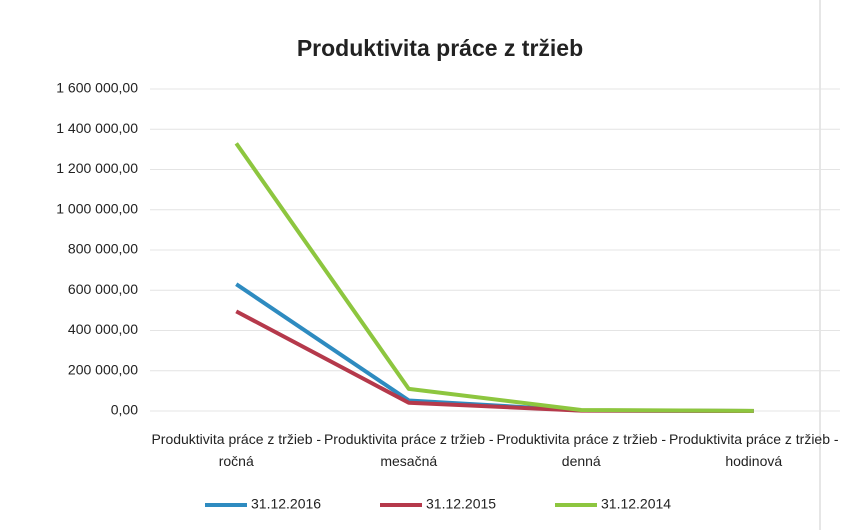 The image size is (841, 530). What do you see at coordinates (494, 361) in the screenshot?
I see `series-line` at bounding box center [494, 361].